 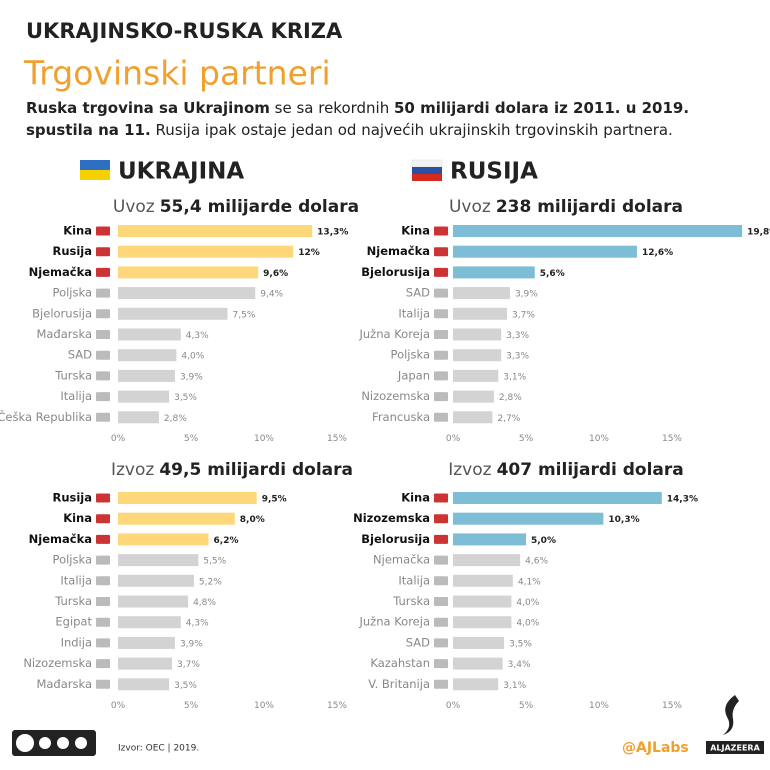 I want to click on value-label: 14,3%, so click(x=682, y=500).